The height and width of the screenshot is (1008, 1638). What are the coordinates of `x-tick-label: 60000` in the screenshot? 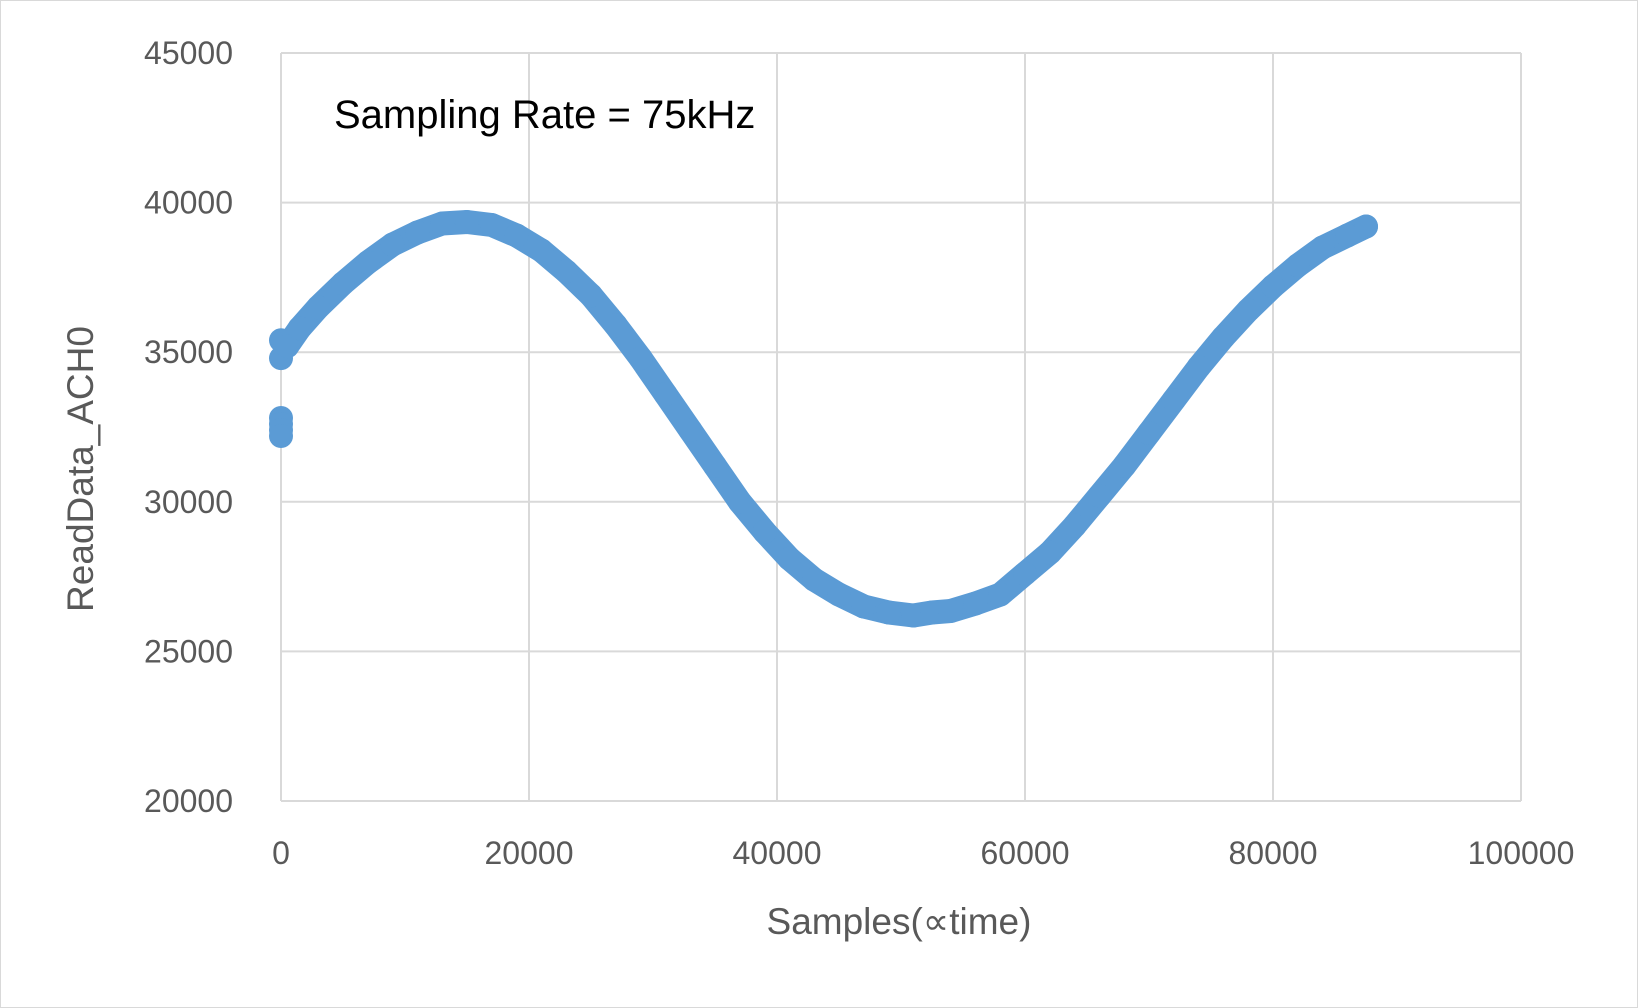 It's located at (1025, 853).